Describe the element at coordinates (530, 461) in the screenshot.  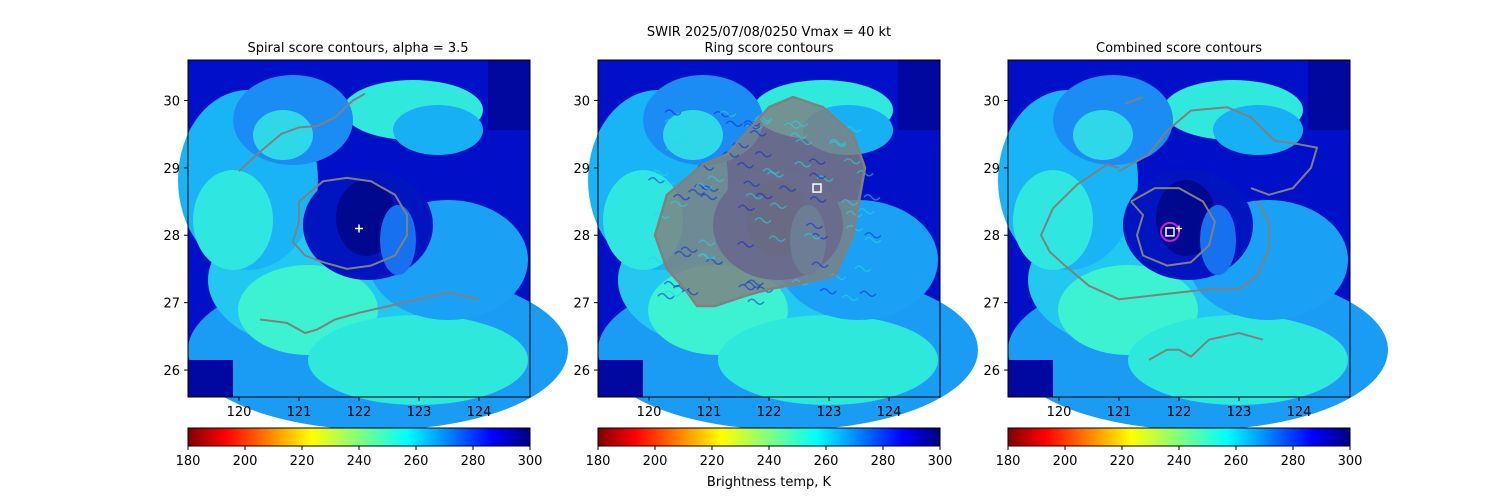
I see `spiral-colorbar-tick-label: 300` at that location.